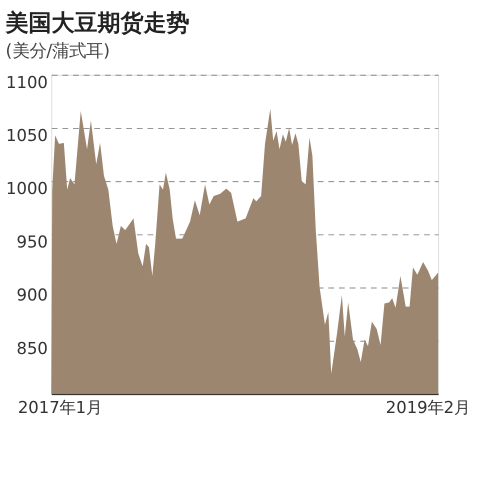  Describe the element at coordinates (27, 136) in the screenshot. I see `y-tick-label: 1050` at that location.